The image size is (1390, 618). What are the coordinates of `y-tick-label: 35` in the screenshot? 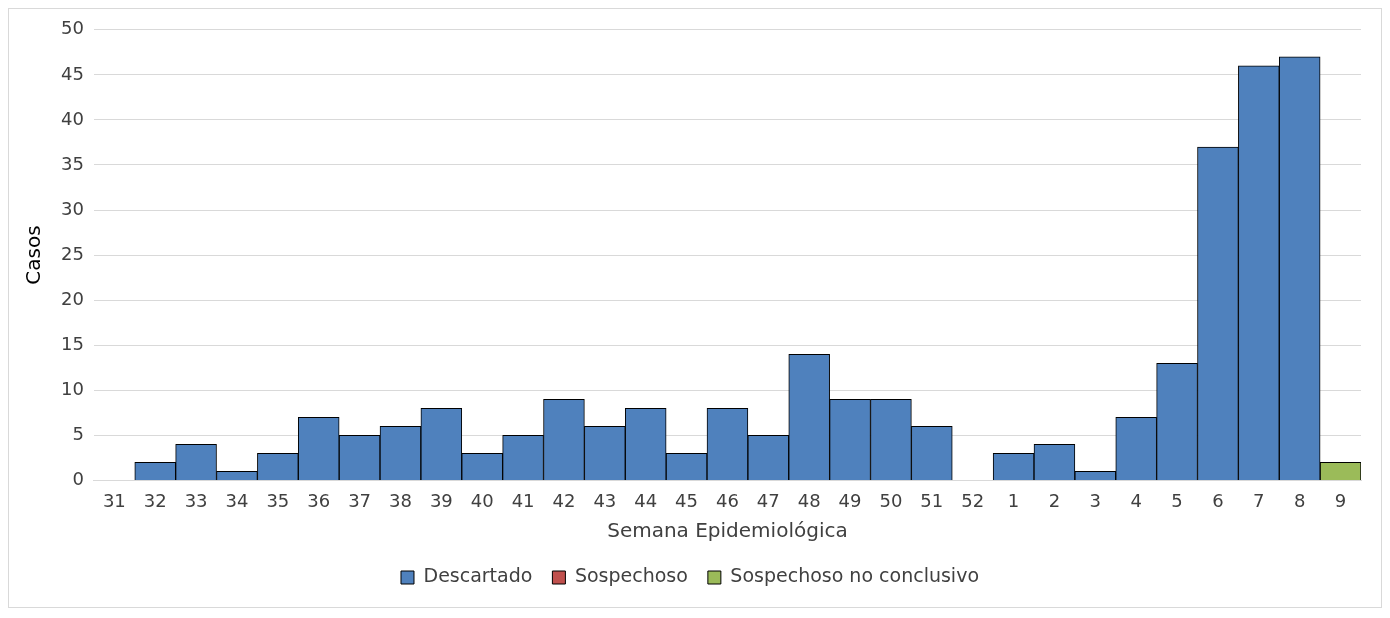 It's located at (72, 163).